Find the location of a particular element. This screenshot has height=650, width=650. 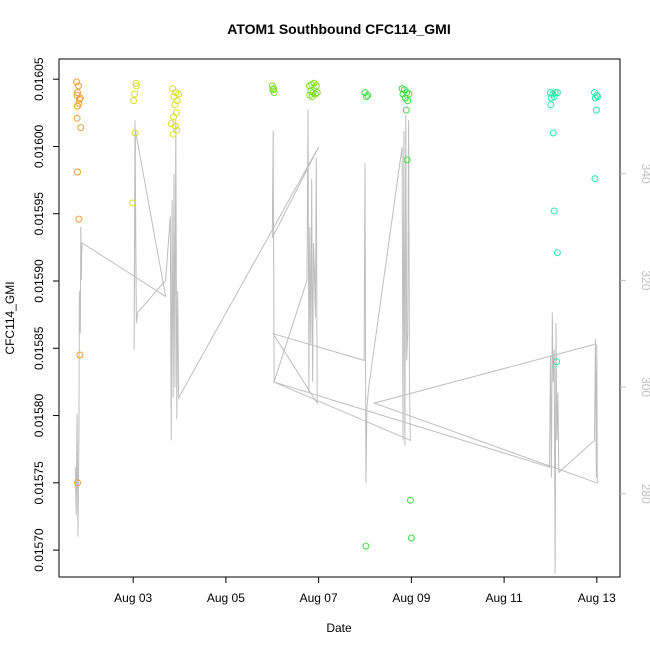

y-tick-label: 0.01585 is located at coordinates (39, 348).